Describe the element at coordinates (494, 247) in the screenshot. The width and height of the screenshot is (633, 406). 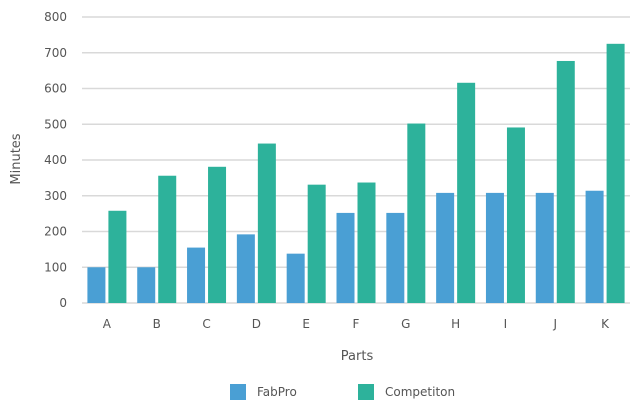
I see `bar-fabpro-i` at that location.